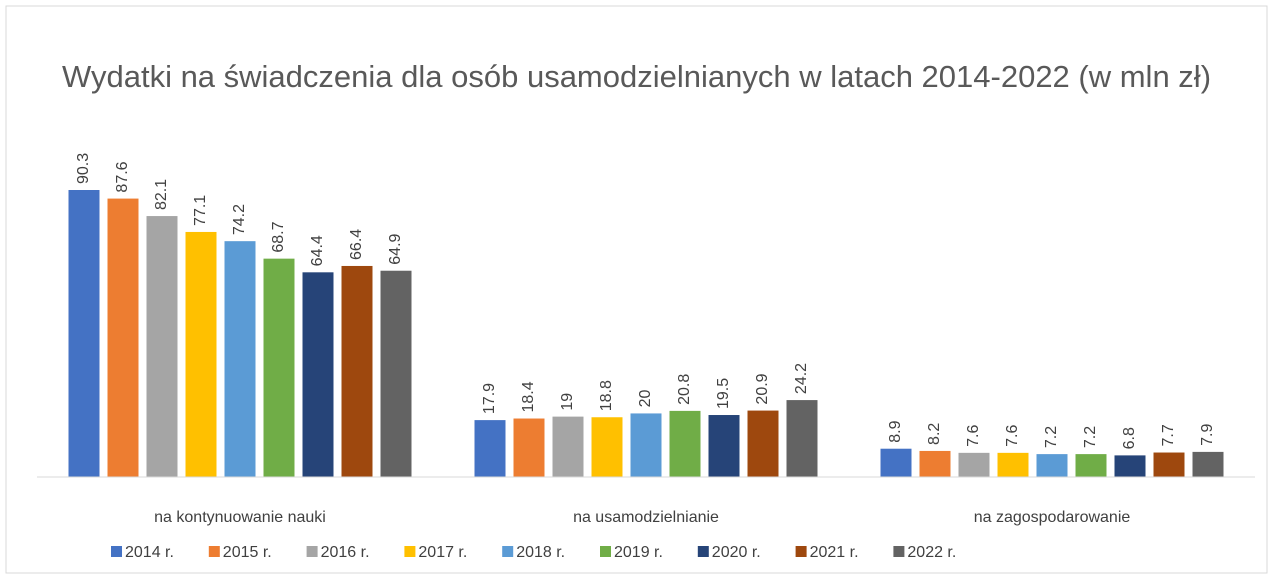 This screenshot has width=1273, height=579. I want to click on data-label: 82.1, so click(161, 194).